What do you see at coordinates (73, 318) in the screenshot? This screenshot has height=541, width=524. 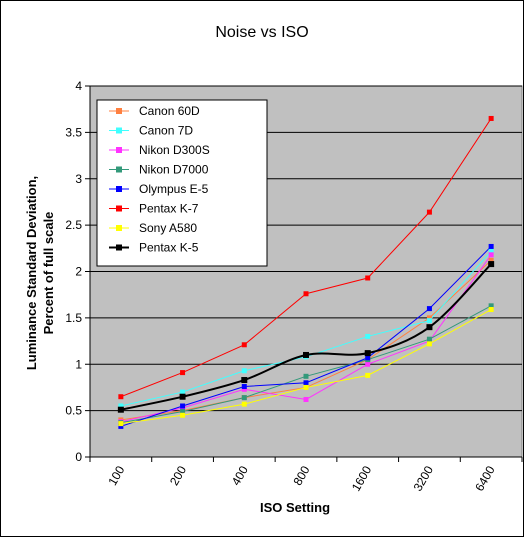 I see `y-tick-label: 1.5` at bounding box center [73, 318].